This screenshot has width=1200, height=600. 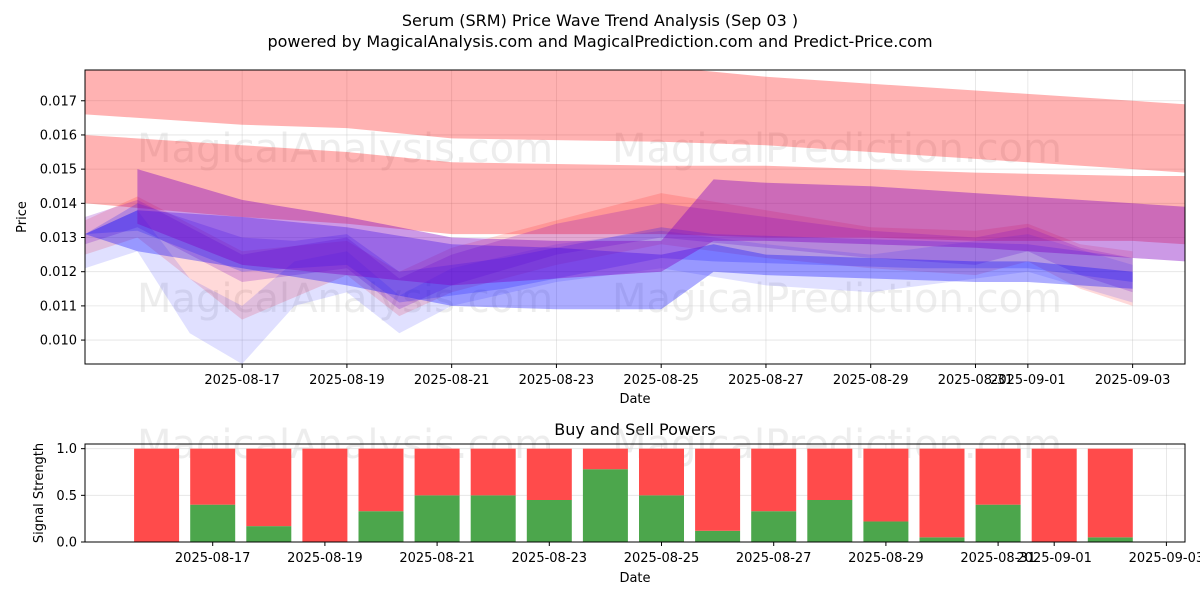 I want to click on watermark-top-left: MagicalAnalysis.com, so click(x=345, y=149).